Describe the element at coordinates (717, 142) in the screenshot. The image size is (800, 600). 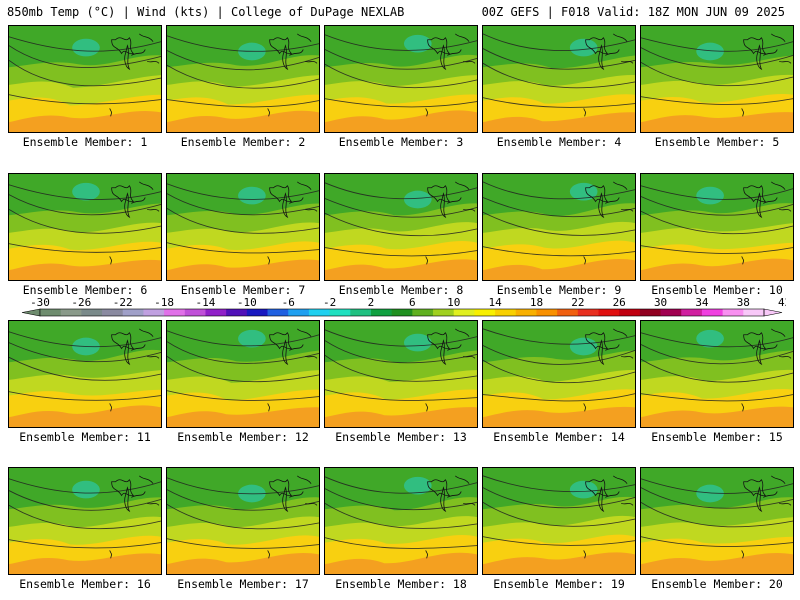
I see `ensemble-member-label: Ensemble Member: 5` at that location.